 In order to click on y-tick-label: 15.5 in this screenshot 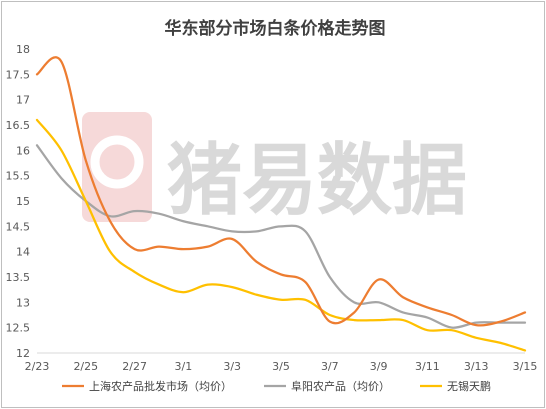, I will do `click(18, 176)`.